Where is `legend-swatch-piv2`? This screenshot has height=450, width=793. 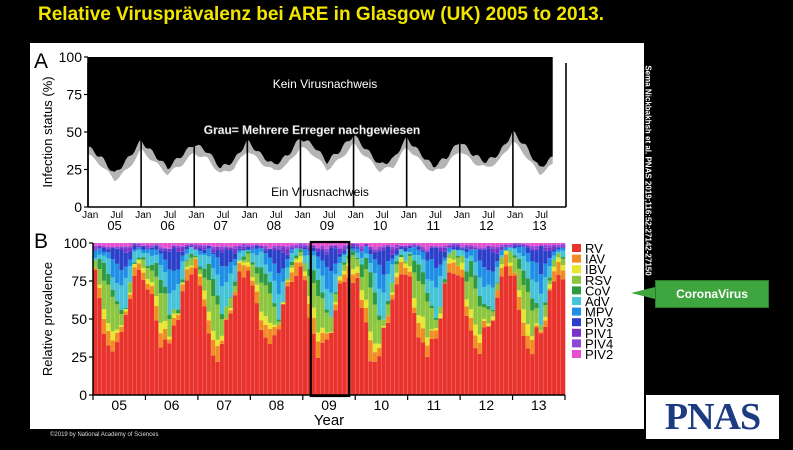 legend-swatch-piv2 is located at coordinates (576, 354).